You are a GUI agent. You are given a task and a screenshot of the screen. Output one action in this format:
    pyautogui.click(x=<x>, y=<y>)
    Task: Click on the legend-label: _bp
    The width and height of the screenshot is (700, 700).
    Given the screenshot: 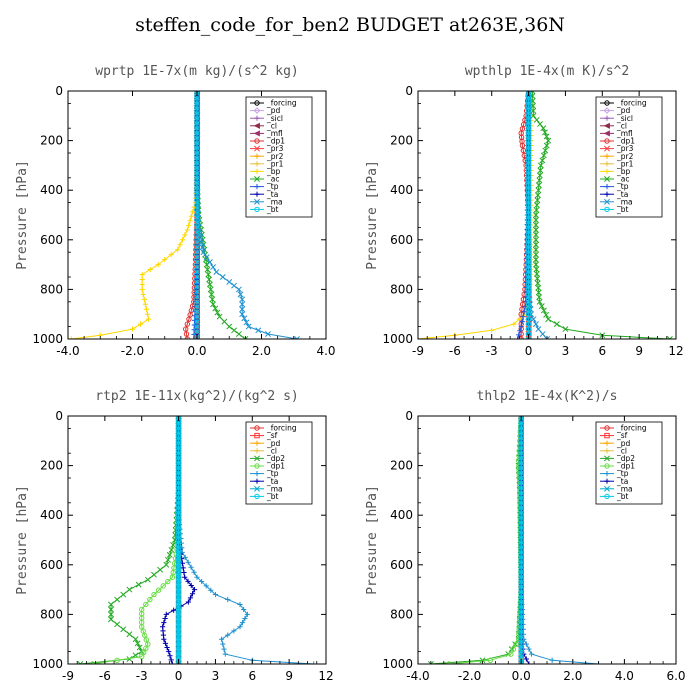 What is the action you would take?
    pyautogui.click(x=623, y=171)
    